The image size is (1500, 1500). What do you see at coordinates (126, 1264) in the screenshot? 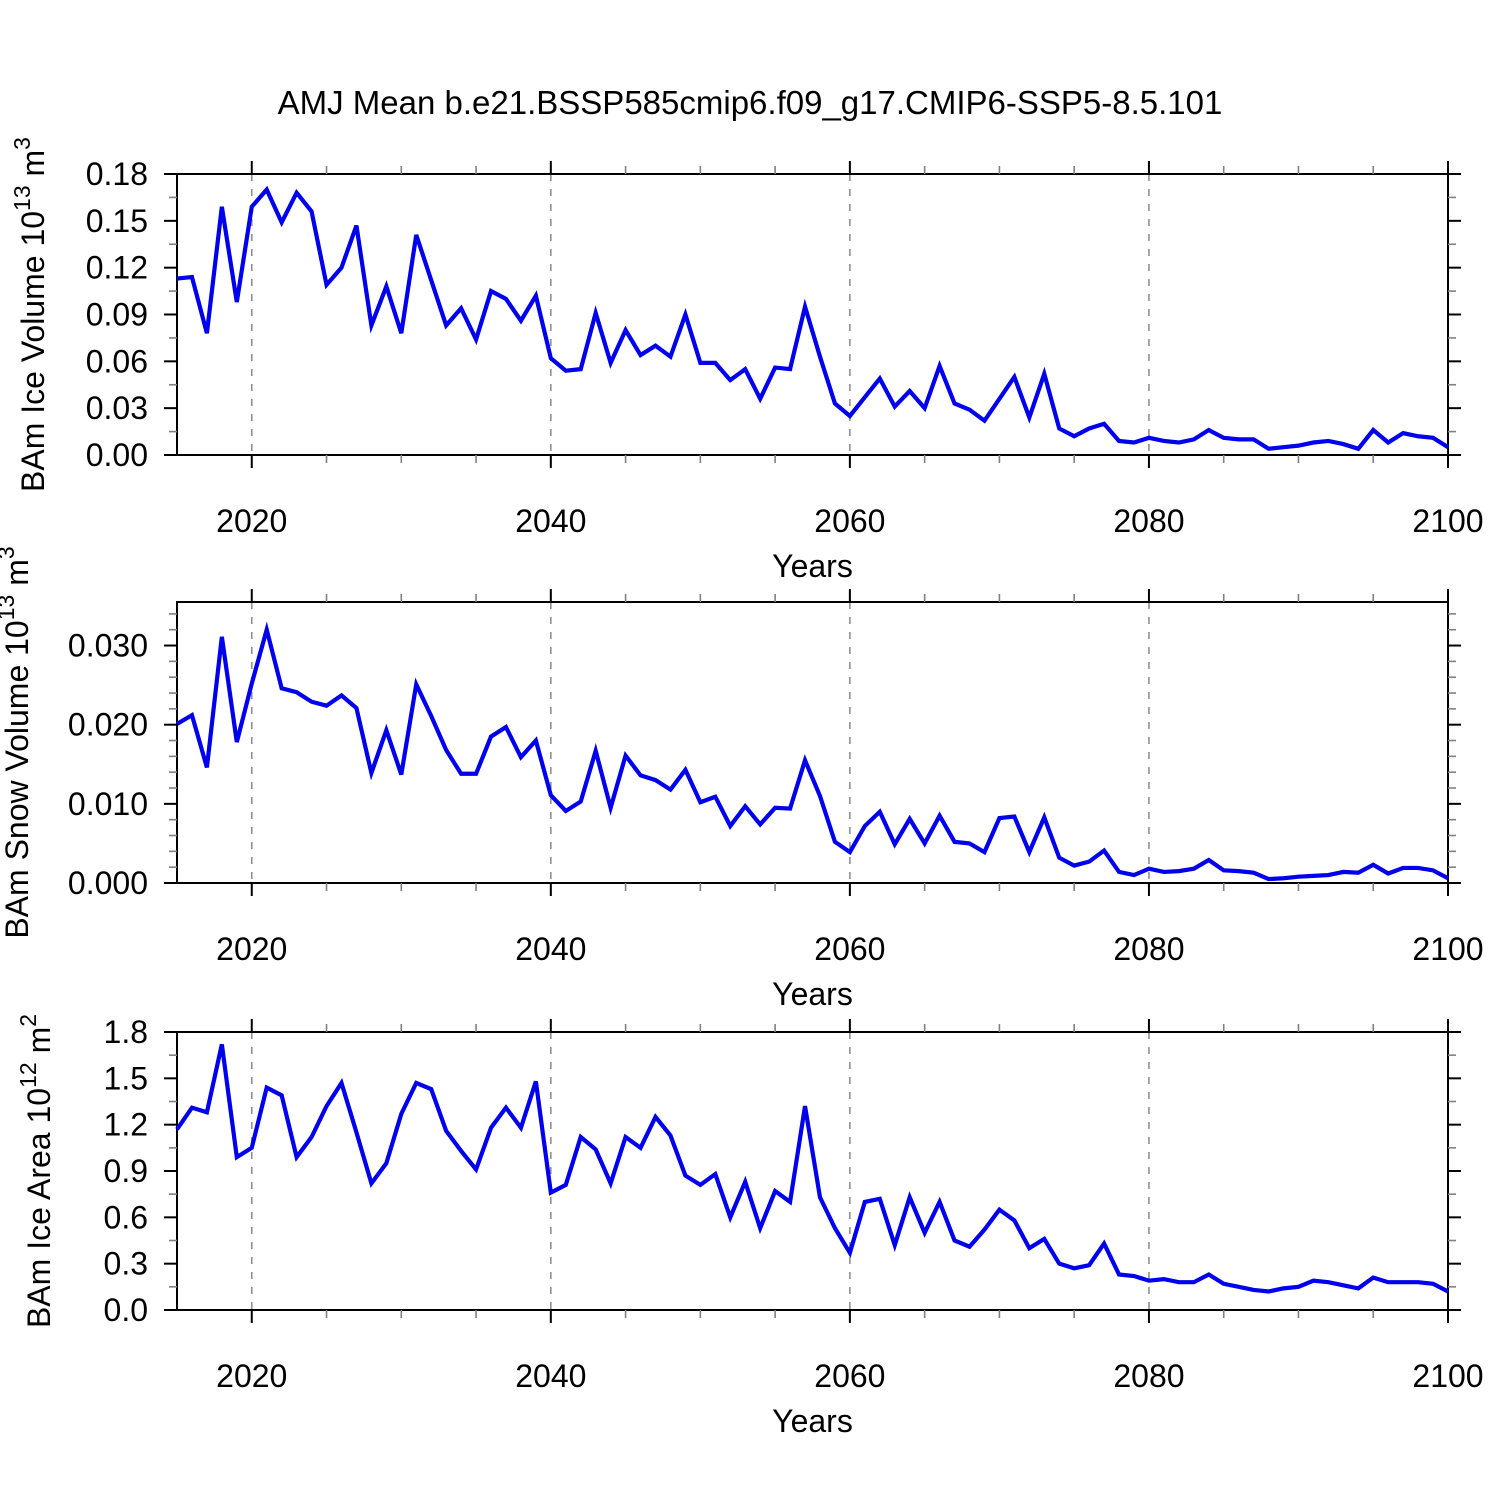
I see `y-tick-label: 0.3` at bounding box center [126, 1264].